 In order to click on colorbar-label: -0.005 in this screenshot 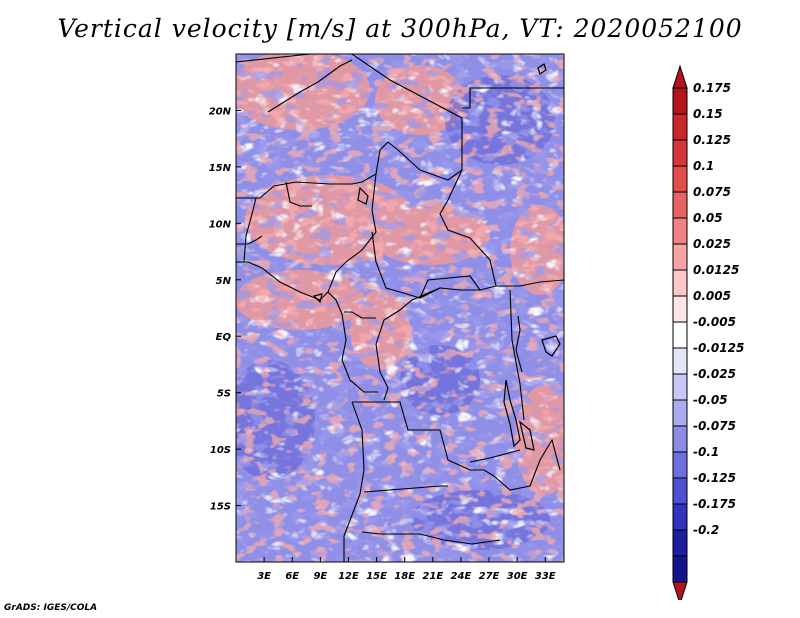, I will do `click(714, 322)`.